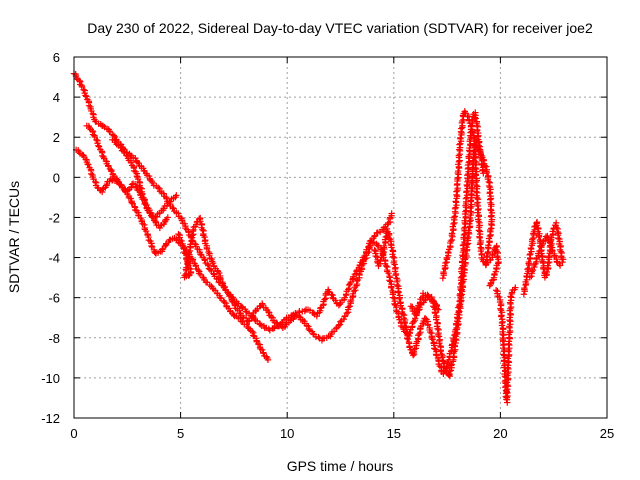  I want to click on x-axis-label: GPS time / hours, so click(340, 466).